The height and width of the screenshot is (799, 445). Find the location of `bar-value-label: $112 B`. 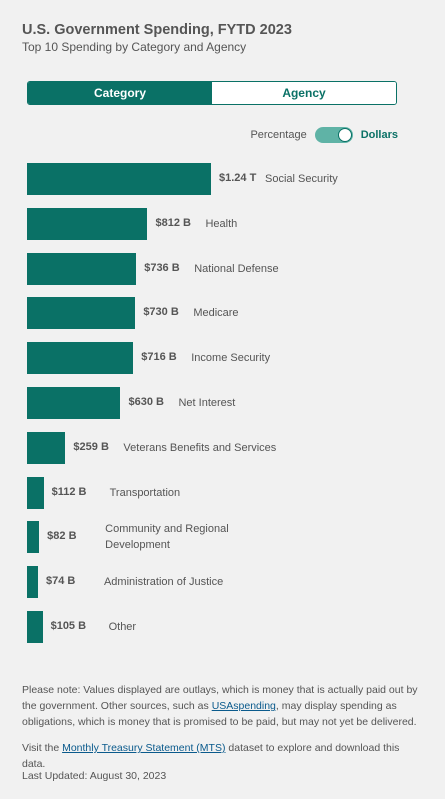

bar-value-label: $112 B is located at coordinates (69, 491).